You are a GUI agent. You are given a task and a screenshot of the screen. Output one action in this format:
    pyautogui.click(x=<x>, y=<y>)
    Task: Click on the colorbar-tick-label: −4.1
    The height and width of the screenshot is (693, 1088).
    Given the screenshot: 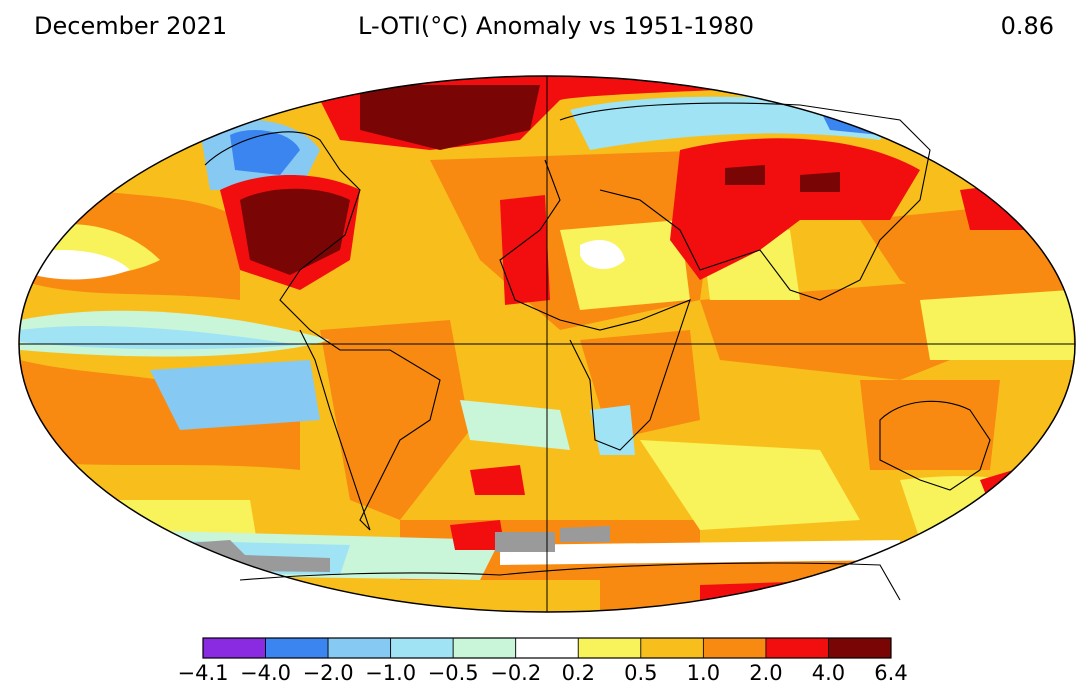 What is the action you would take?
    pyautogui.click(x=203, y=673)
    